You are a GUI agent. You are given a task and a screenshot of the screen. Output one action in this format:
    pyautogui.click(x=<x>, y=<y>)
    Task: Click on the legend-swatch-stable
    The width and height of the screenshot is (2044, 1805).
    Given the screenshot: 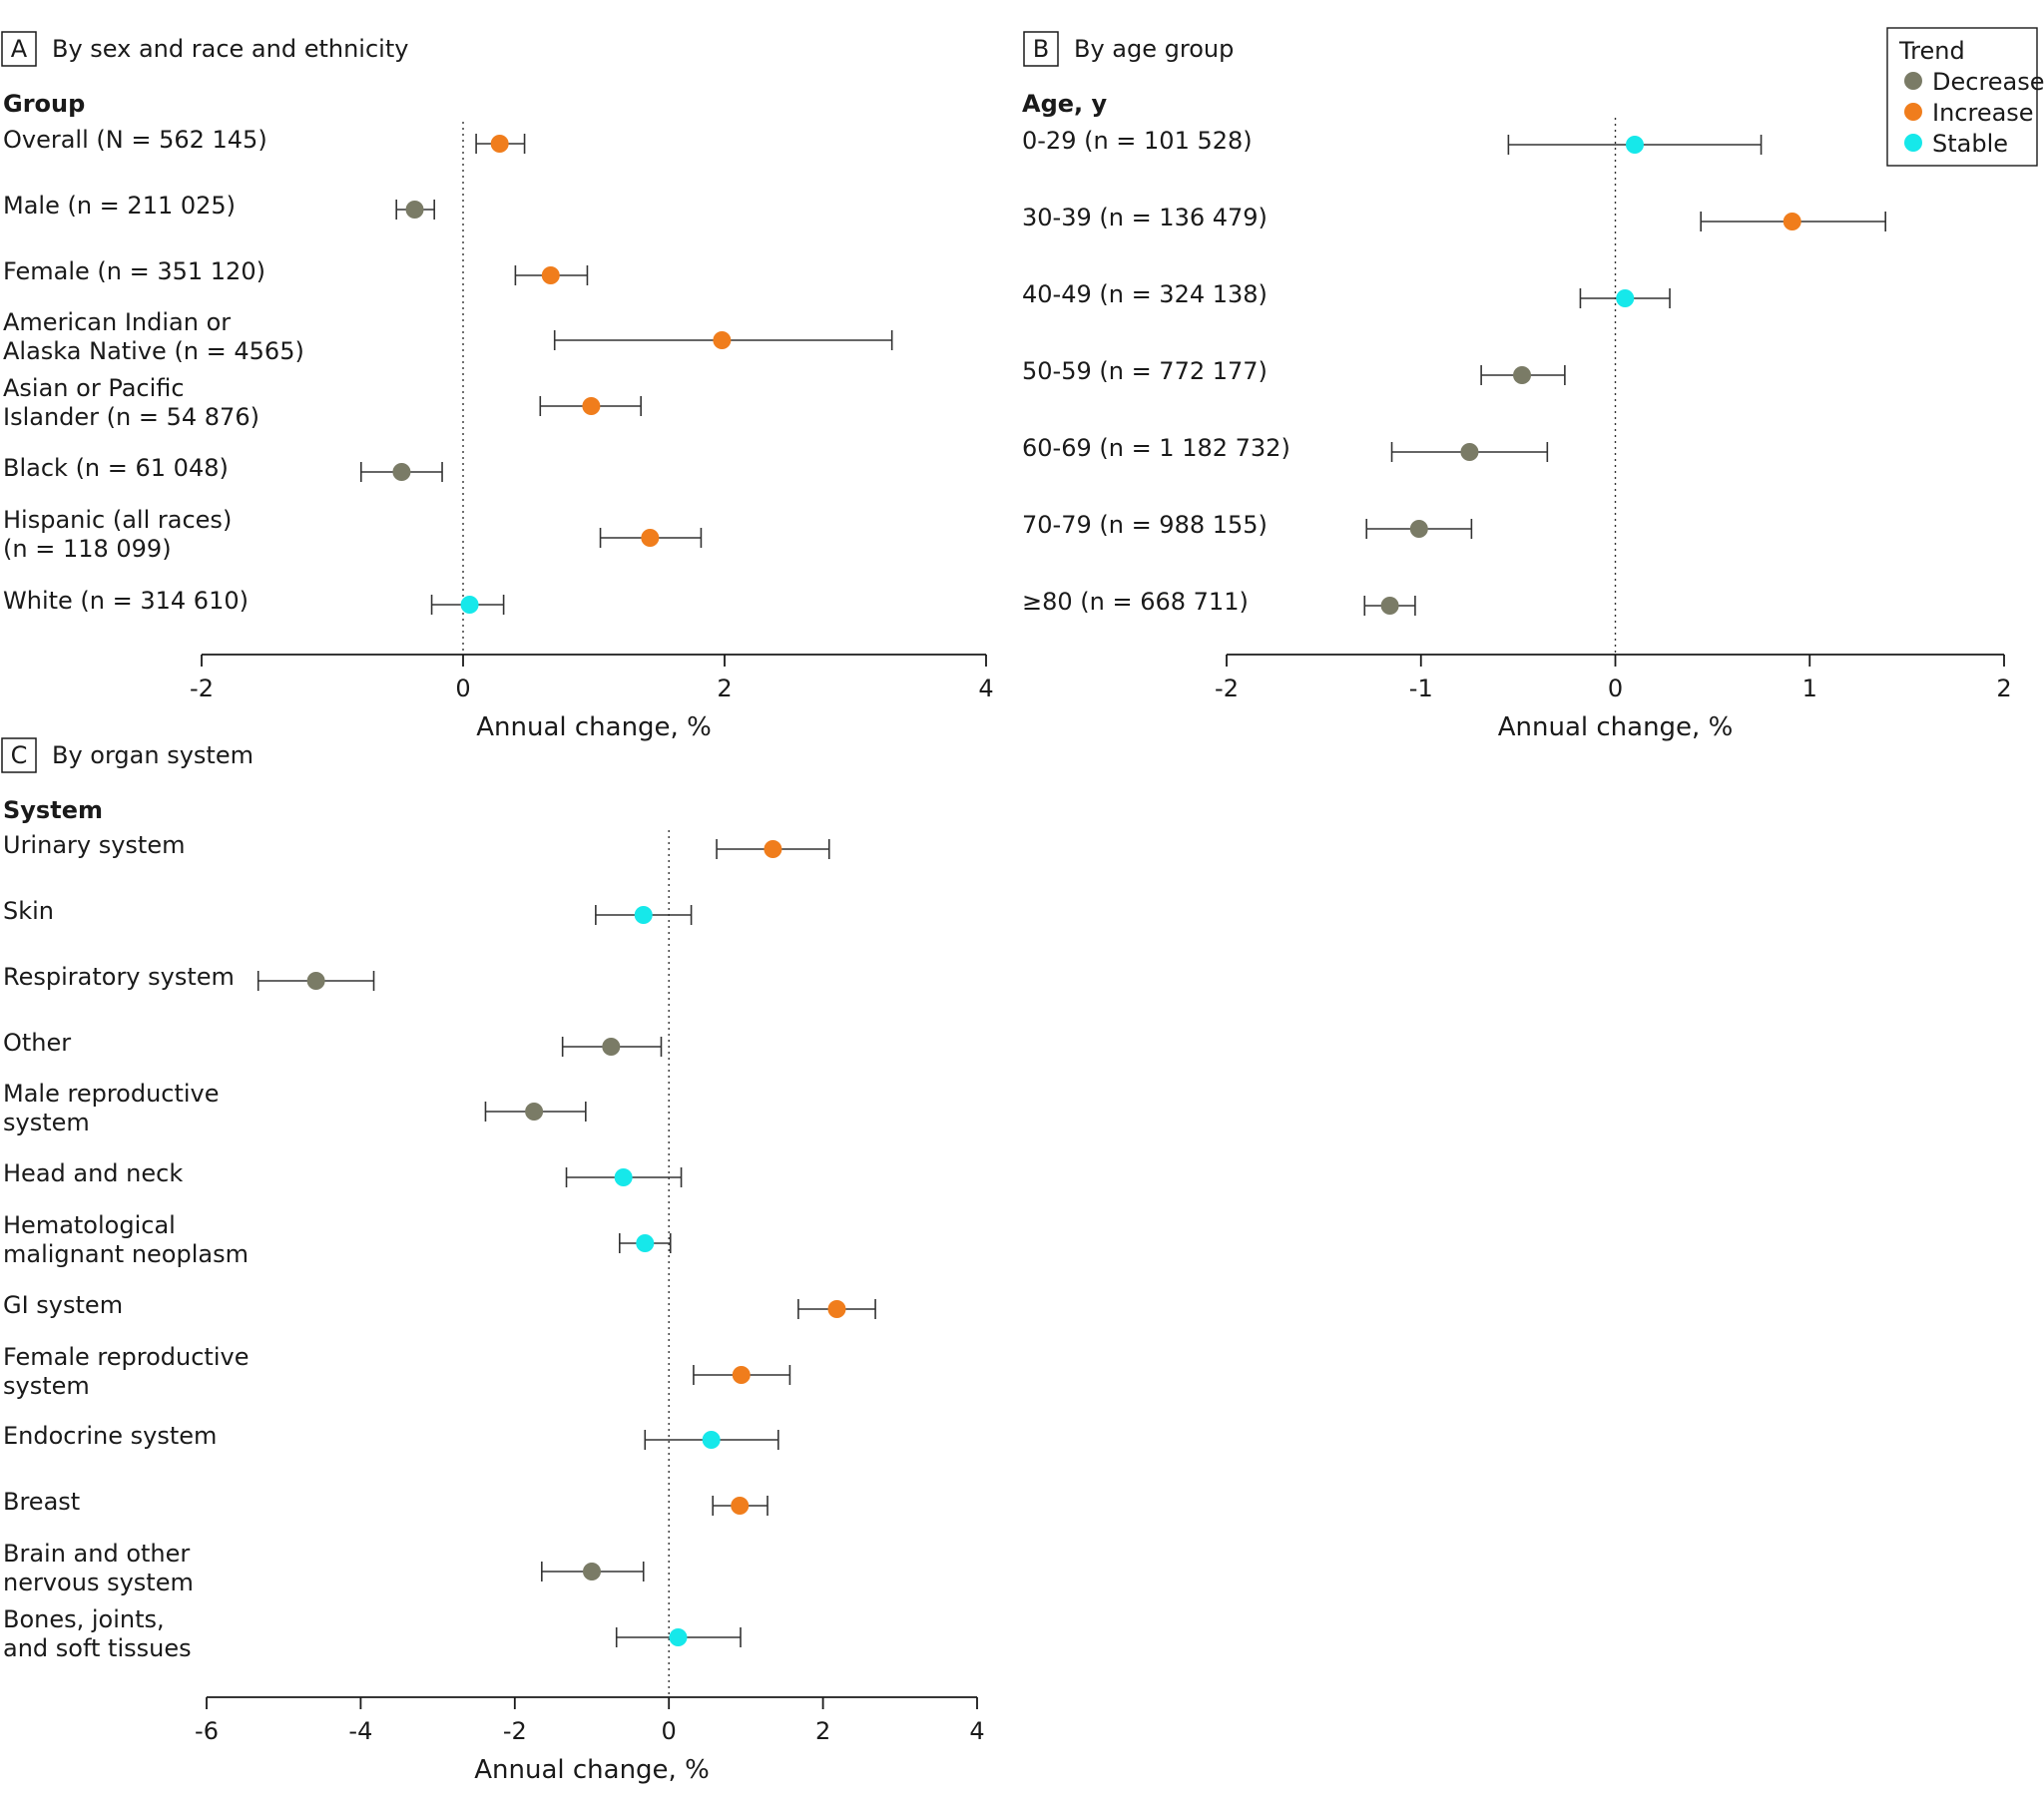 What is the action you would take?
    pyautogui.click(x=1913, y=143)
    